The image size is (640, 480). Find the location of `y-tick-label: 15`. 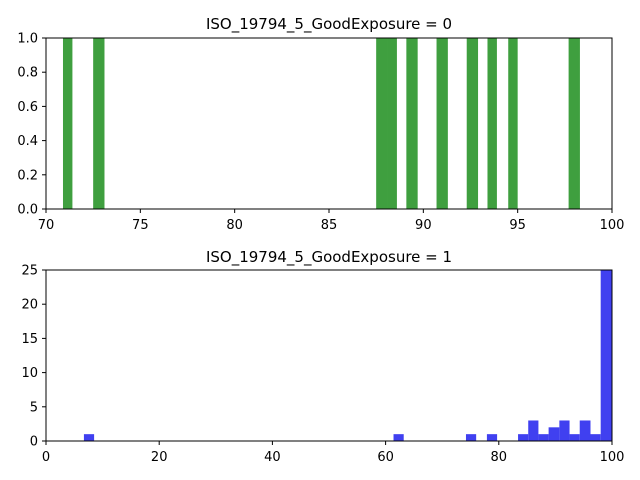

y-tick-label: 15 is located at coordinates (29, 339).